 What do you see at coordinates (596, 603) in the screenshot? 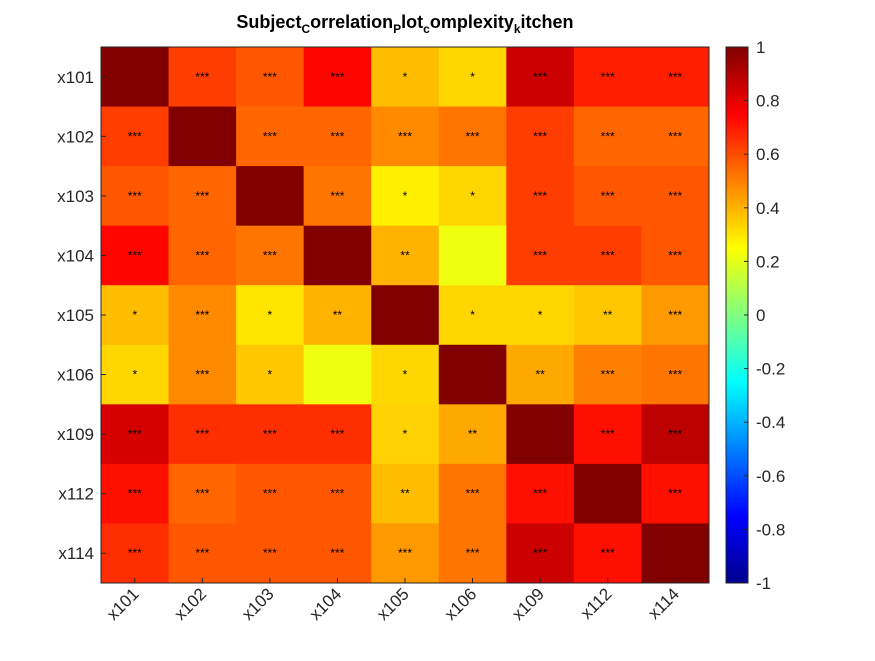
I see `x-tick-label: x112` at bounding box center [596, 603].